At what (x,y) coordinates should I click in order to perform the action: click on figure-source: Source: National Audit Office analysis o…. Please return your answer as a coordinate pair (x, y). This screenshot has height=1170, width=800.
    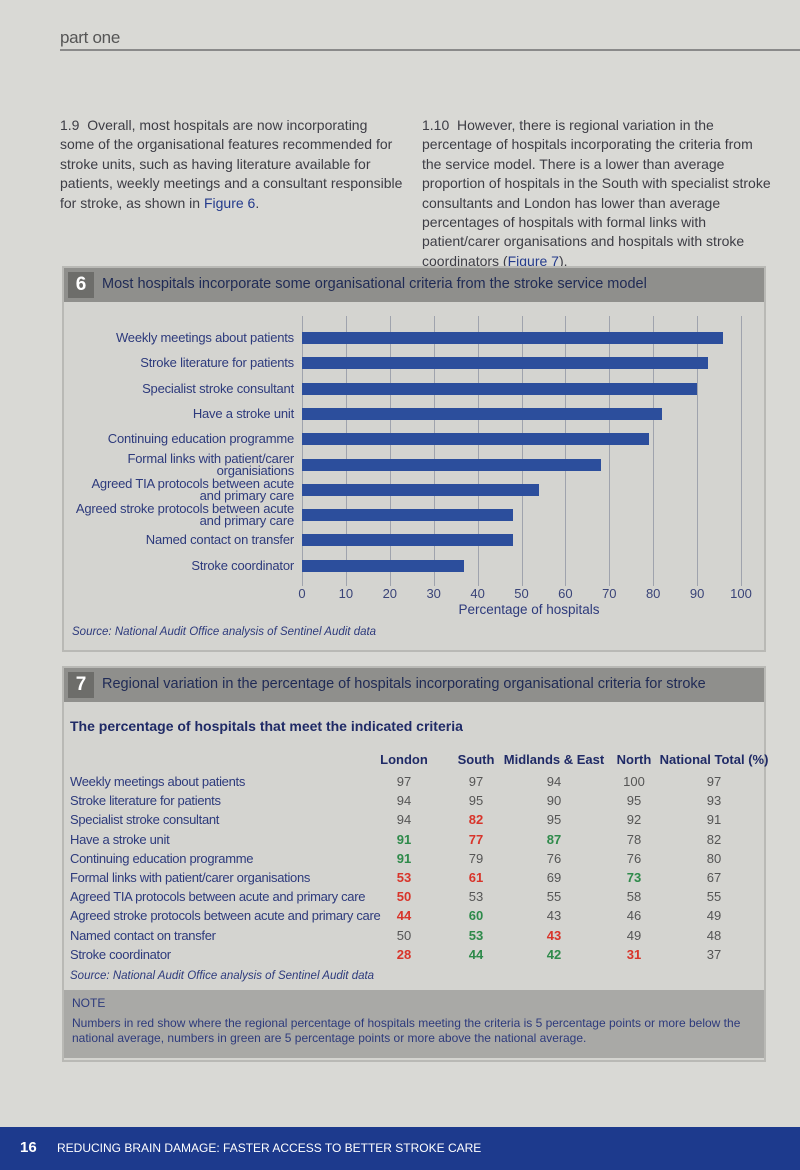
    Looking at the image, I should click on (224, 632).